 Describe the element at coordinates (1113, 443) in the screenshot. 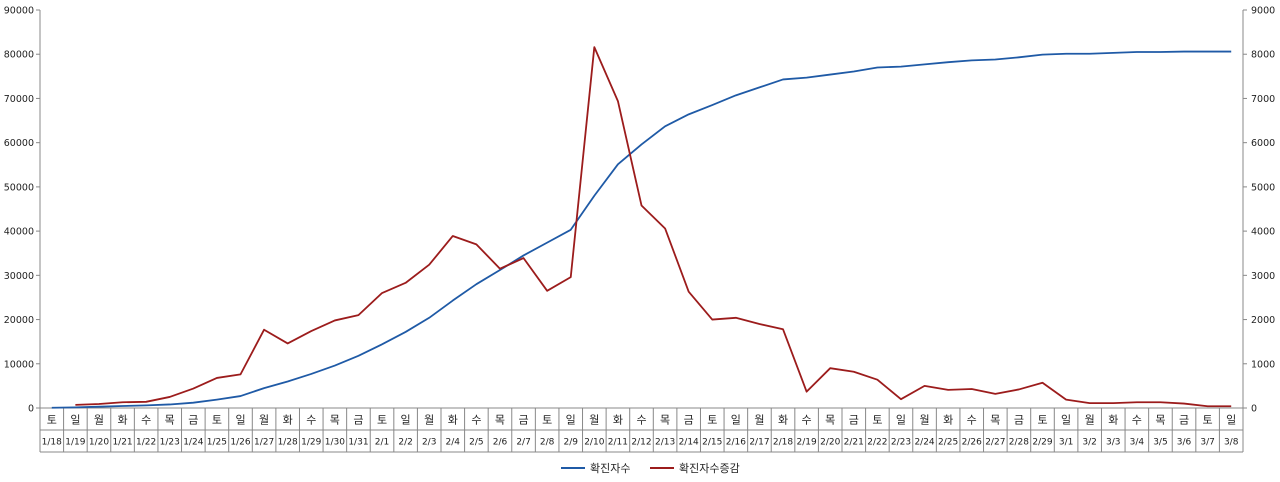

I see `date-tick-label: 3/3` at that location.